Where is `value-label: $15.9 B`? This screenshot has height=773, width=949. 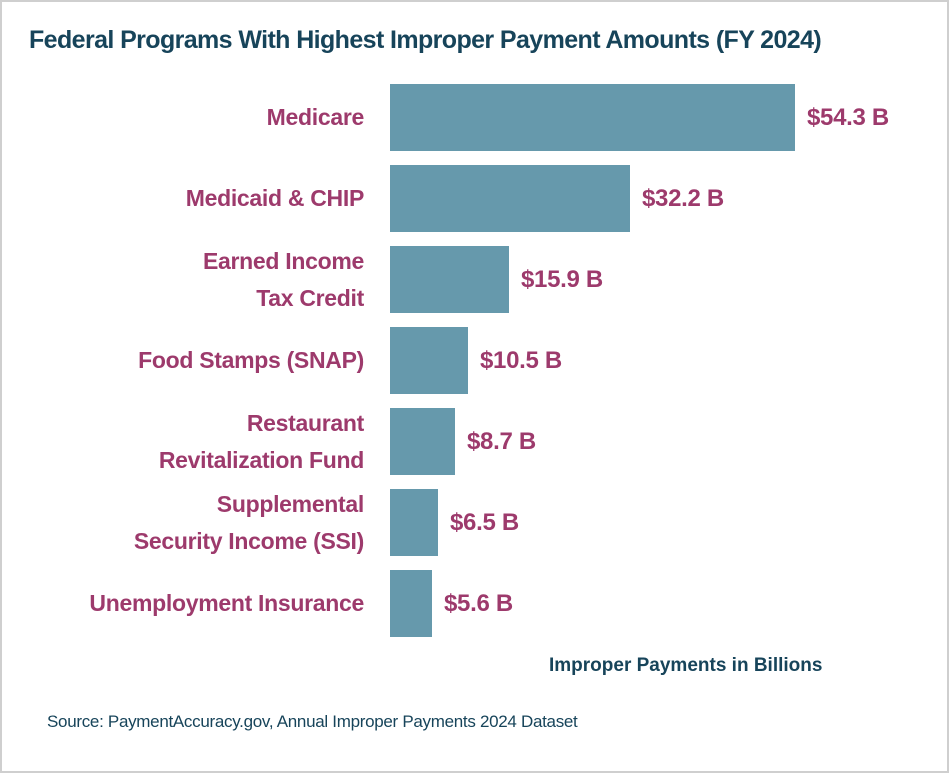 value-label: $15.9 B is located at coordinates (562, 279).